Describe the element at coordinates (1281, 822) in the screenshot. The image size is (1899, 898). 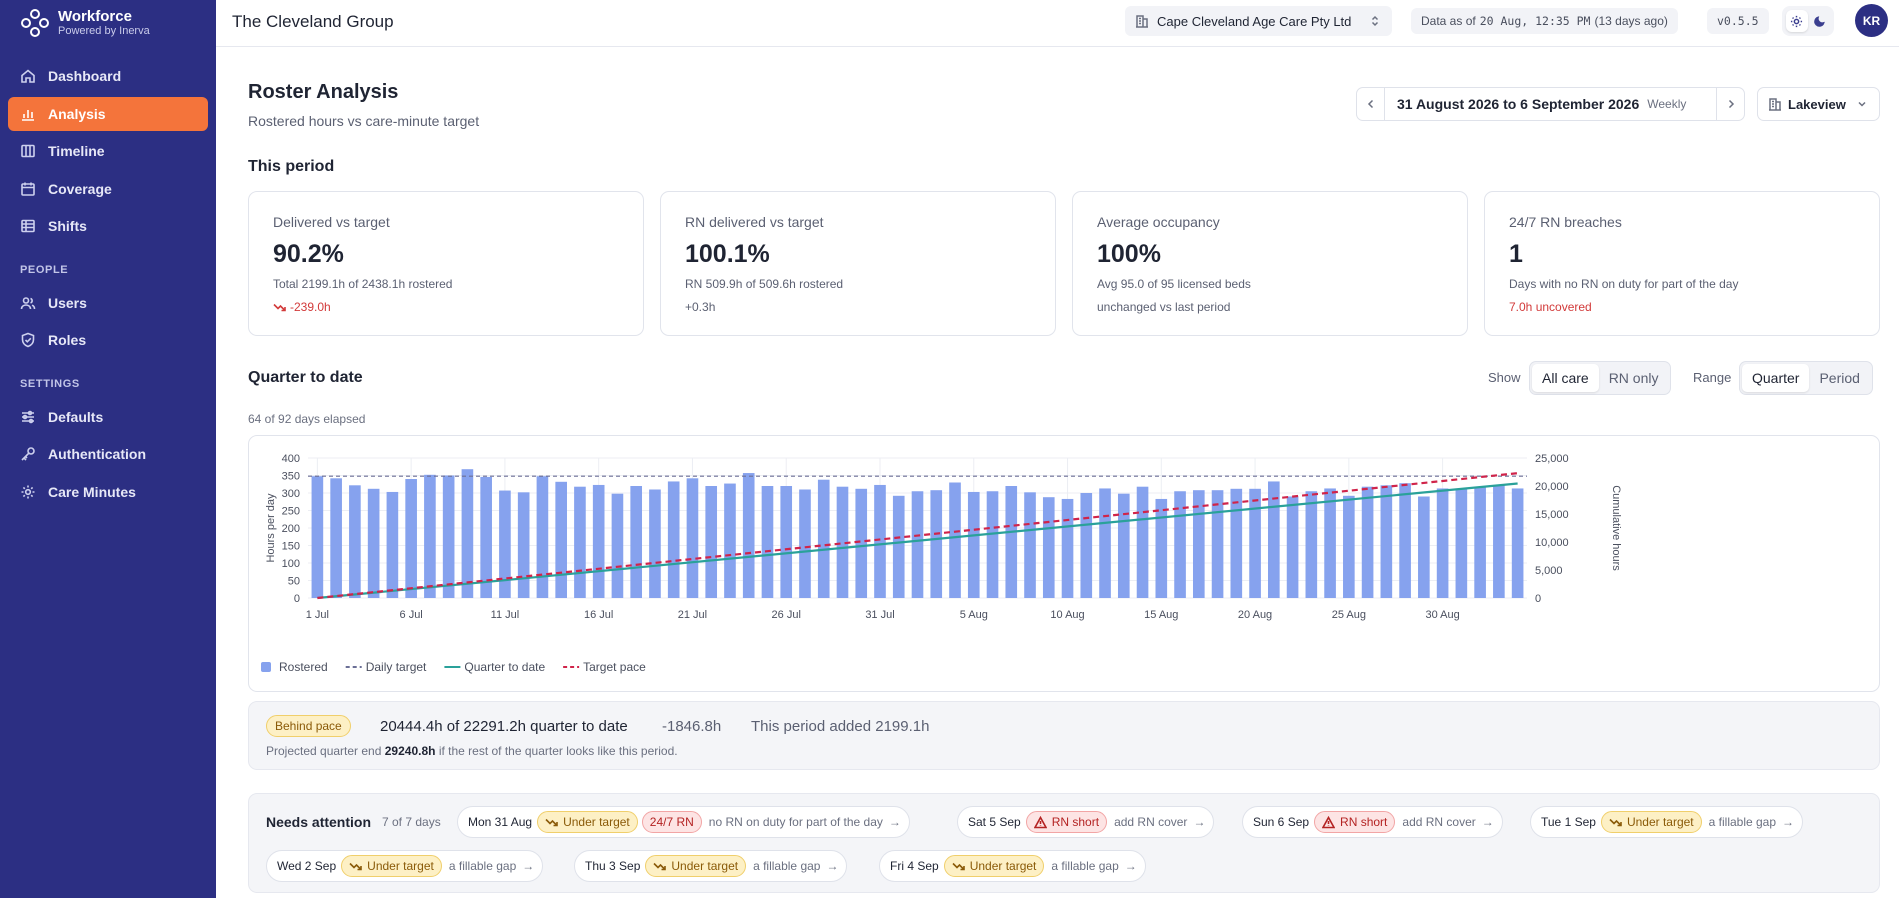
I see `attention-date: Sun 6 Sep` at that location.